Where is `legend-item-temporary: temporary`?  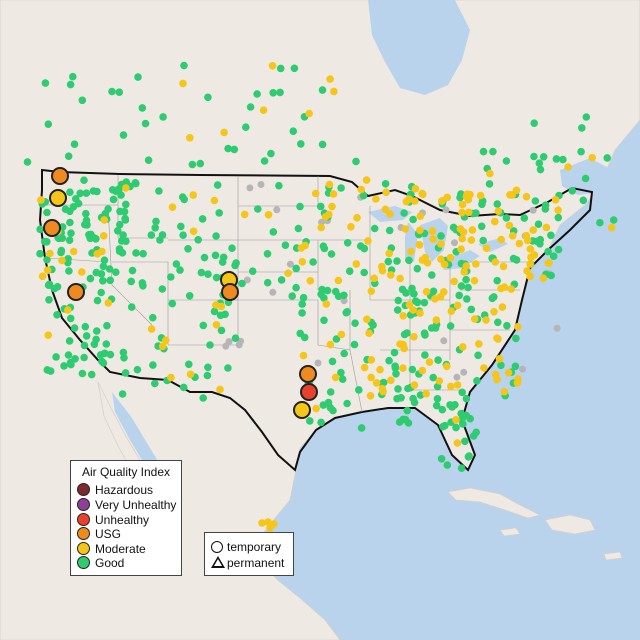 legend-item-temporary: temporary is located at coordinates (246, 547).